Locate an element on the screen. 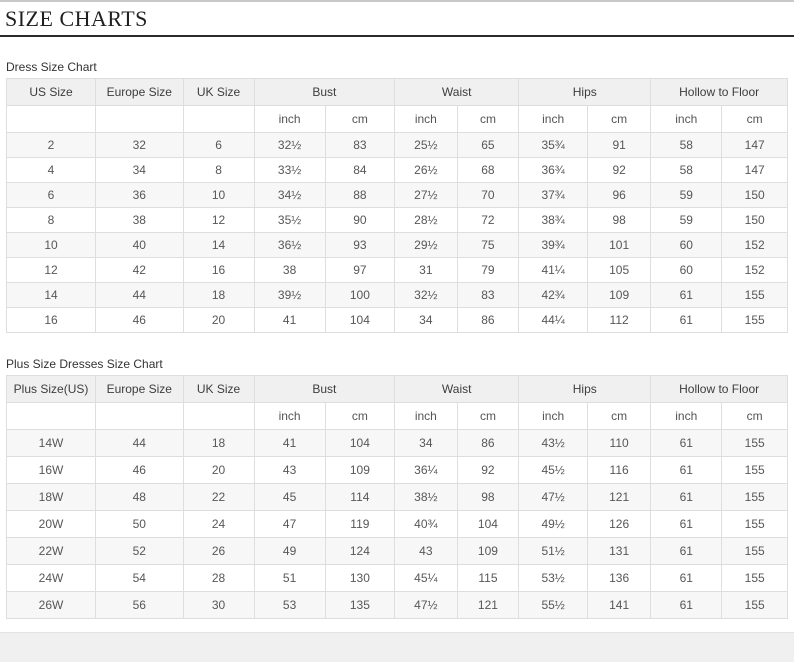 The height and width of the screenshot is (662, 794). size-row: 24W 54 28 51 130 45¼ 115 53½ 136 61 155 is located at coordinates (396, 578).